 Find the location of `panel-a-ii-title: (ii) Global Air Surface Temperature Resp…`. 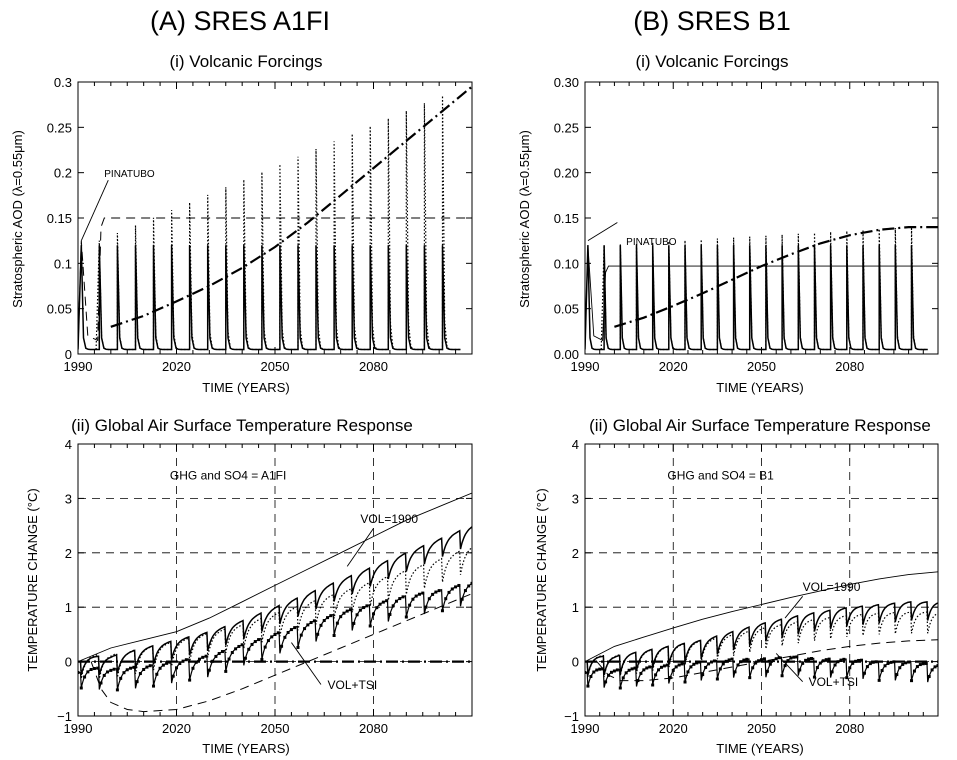

panel-a-ii-title: (ii) Global Air Surface Temperature Resp… is located at coordinates (242, 425).